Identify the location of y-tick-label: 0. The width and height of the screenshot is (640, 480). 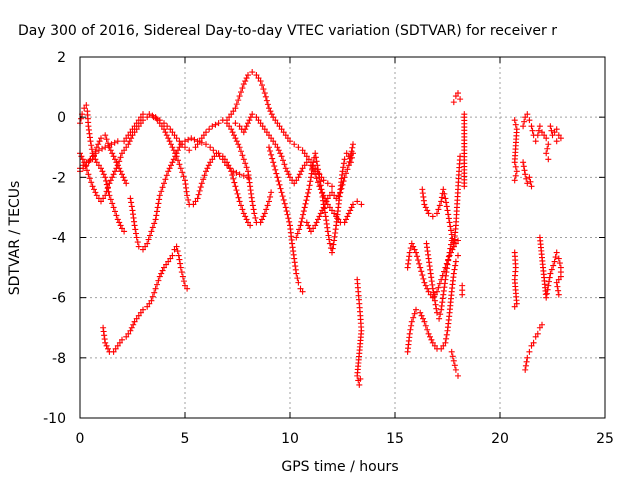
(61, 118).